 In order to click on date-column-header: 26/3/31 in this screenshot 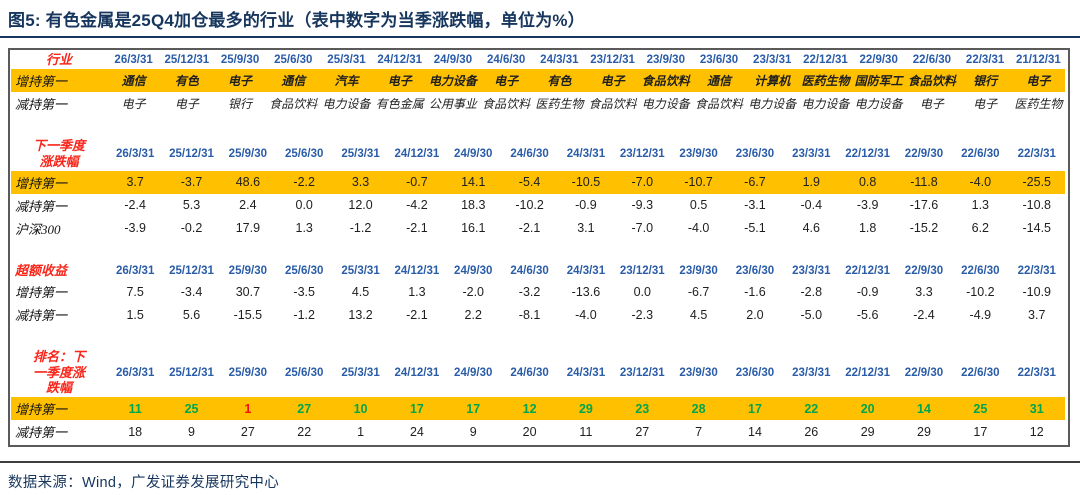, I will do `click(135, 154)`.